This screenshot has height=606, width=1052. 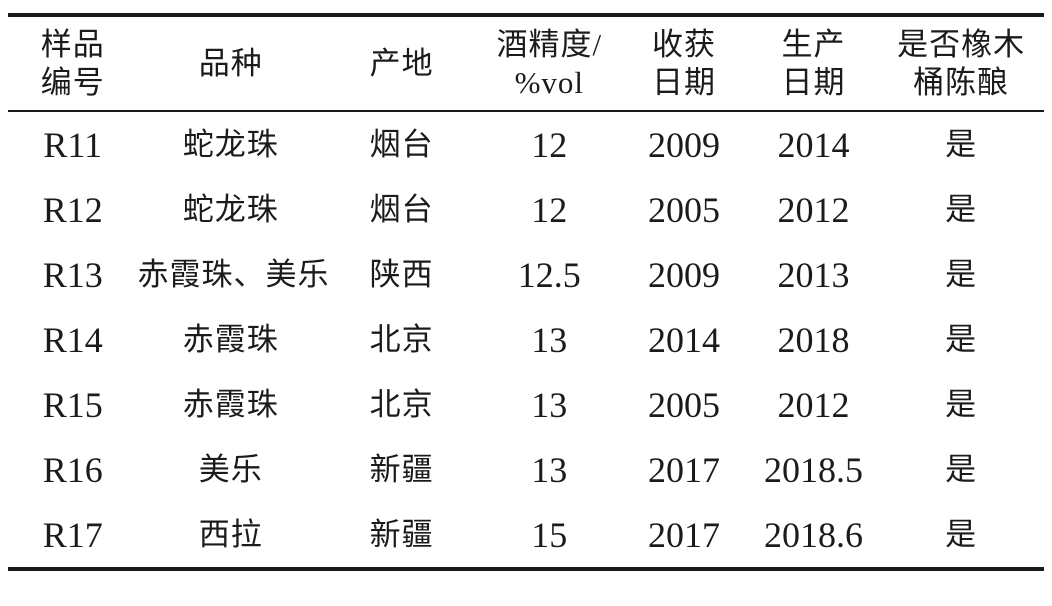 I want to click on table-row: R16 美乐 新疆 13 2017 2018.5 是, so click(x=526, y=469).